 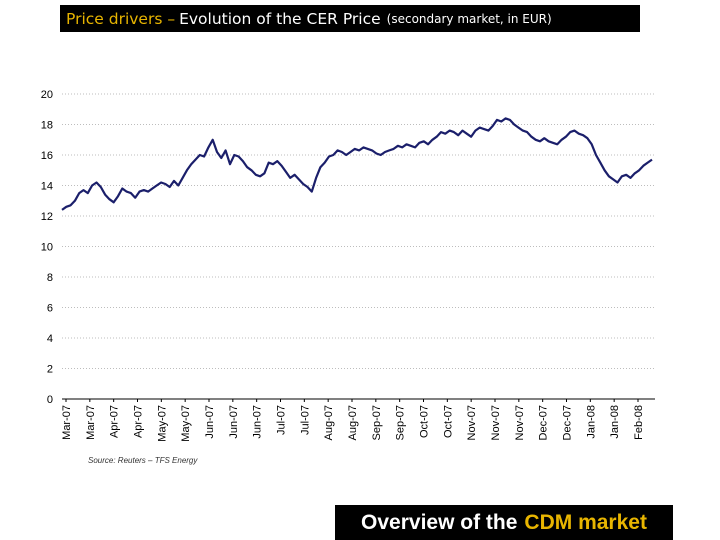 I want to click on y-tick-label: 14, so click(x=47, y=187).